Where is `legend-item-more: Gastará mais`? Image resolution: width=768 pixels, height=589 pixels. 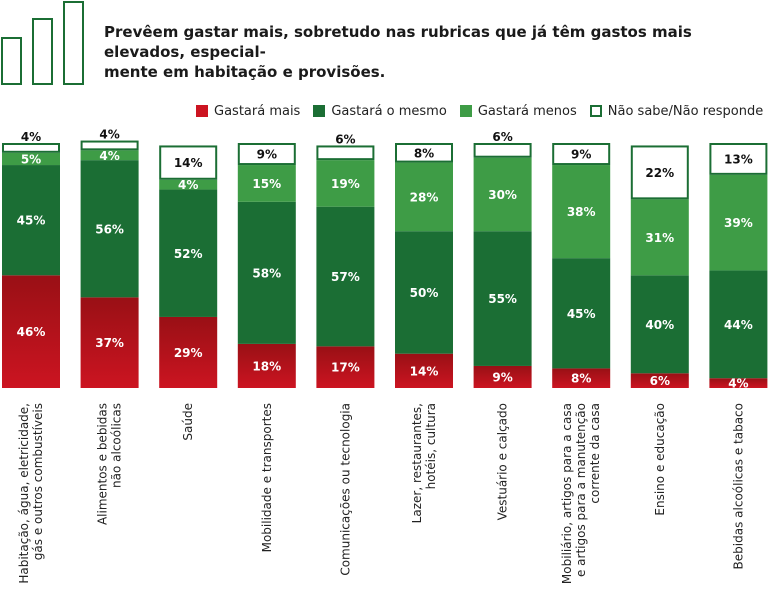 legend-item-more: Gastará mais is located at coordinates (248, 111).